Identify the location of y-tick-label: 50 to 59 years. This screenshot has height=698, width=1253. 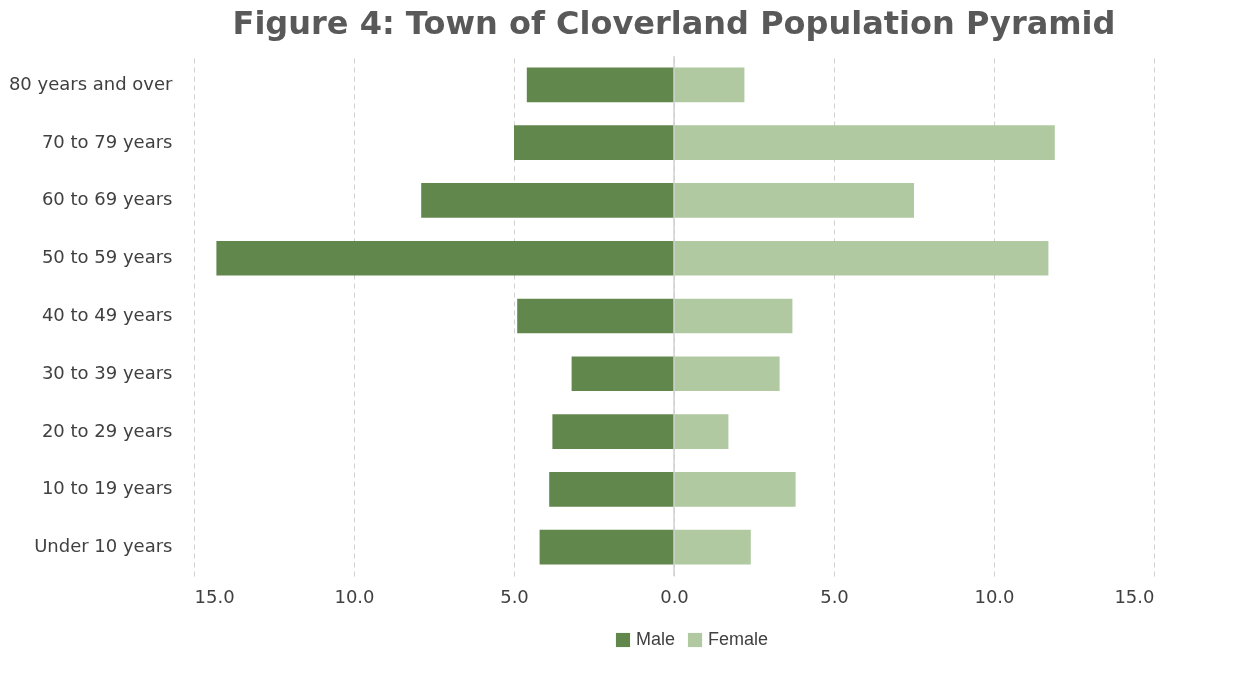
(107, 257).